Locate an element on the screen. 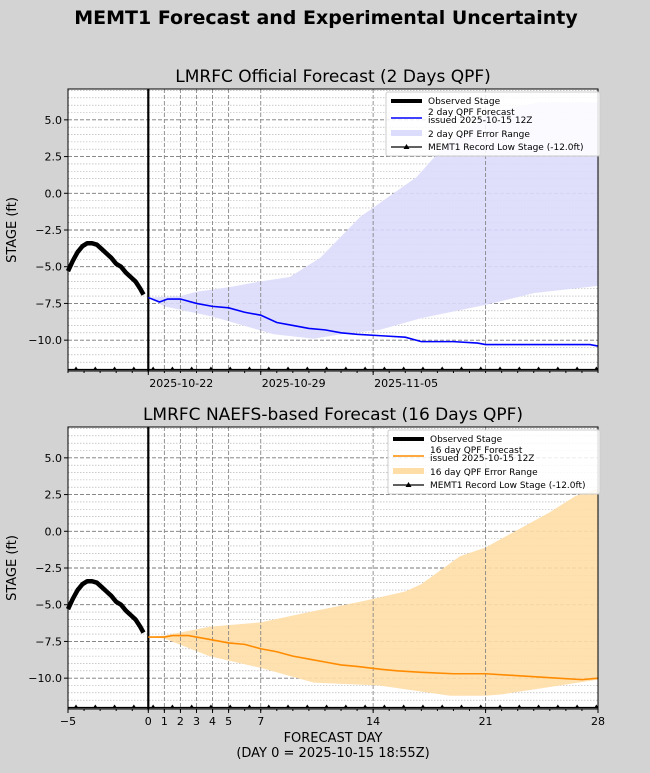 This screenshot has height=773, width=650. legend-label: 16 day QPF Forecast is located at coordinates (476, 451).